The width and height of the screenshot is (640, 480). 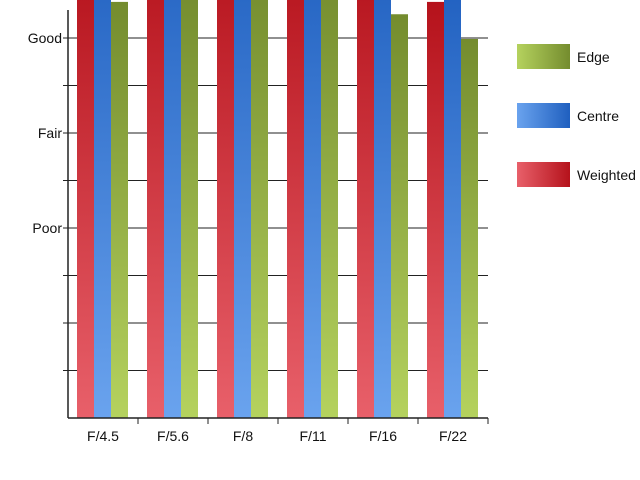 What do you see at coordinates (543, 56) in the screenshot?
I see `legend-swatch-edge` at bounding box center [543, 56].